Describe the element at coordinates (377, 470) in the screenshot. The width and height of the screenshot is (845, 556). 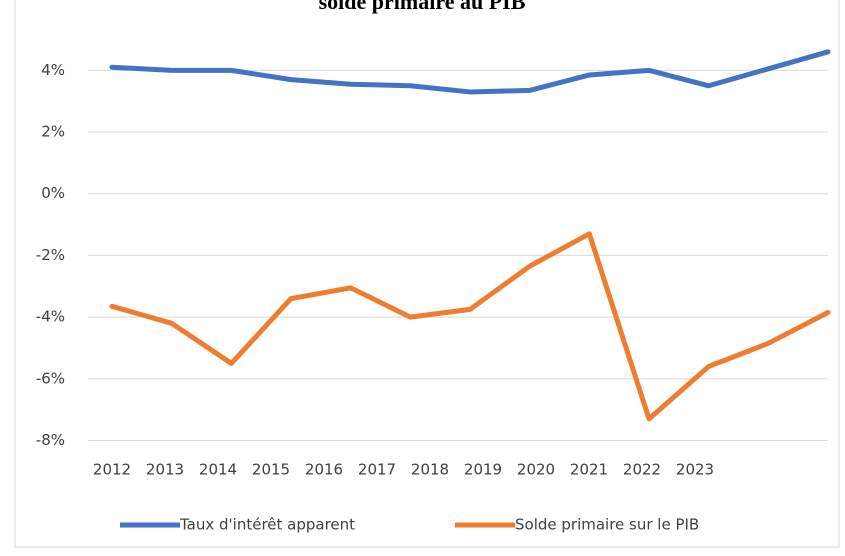
I see `x-tick-label: 2017` at that location.